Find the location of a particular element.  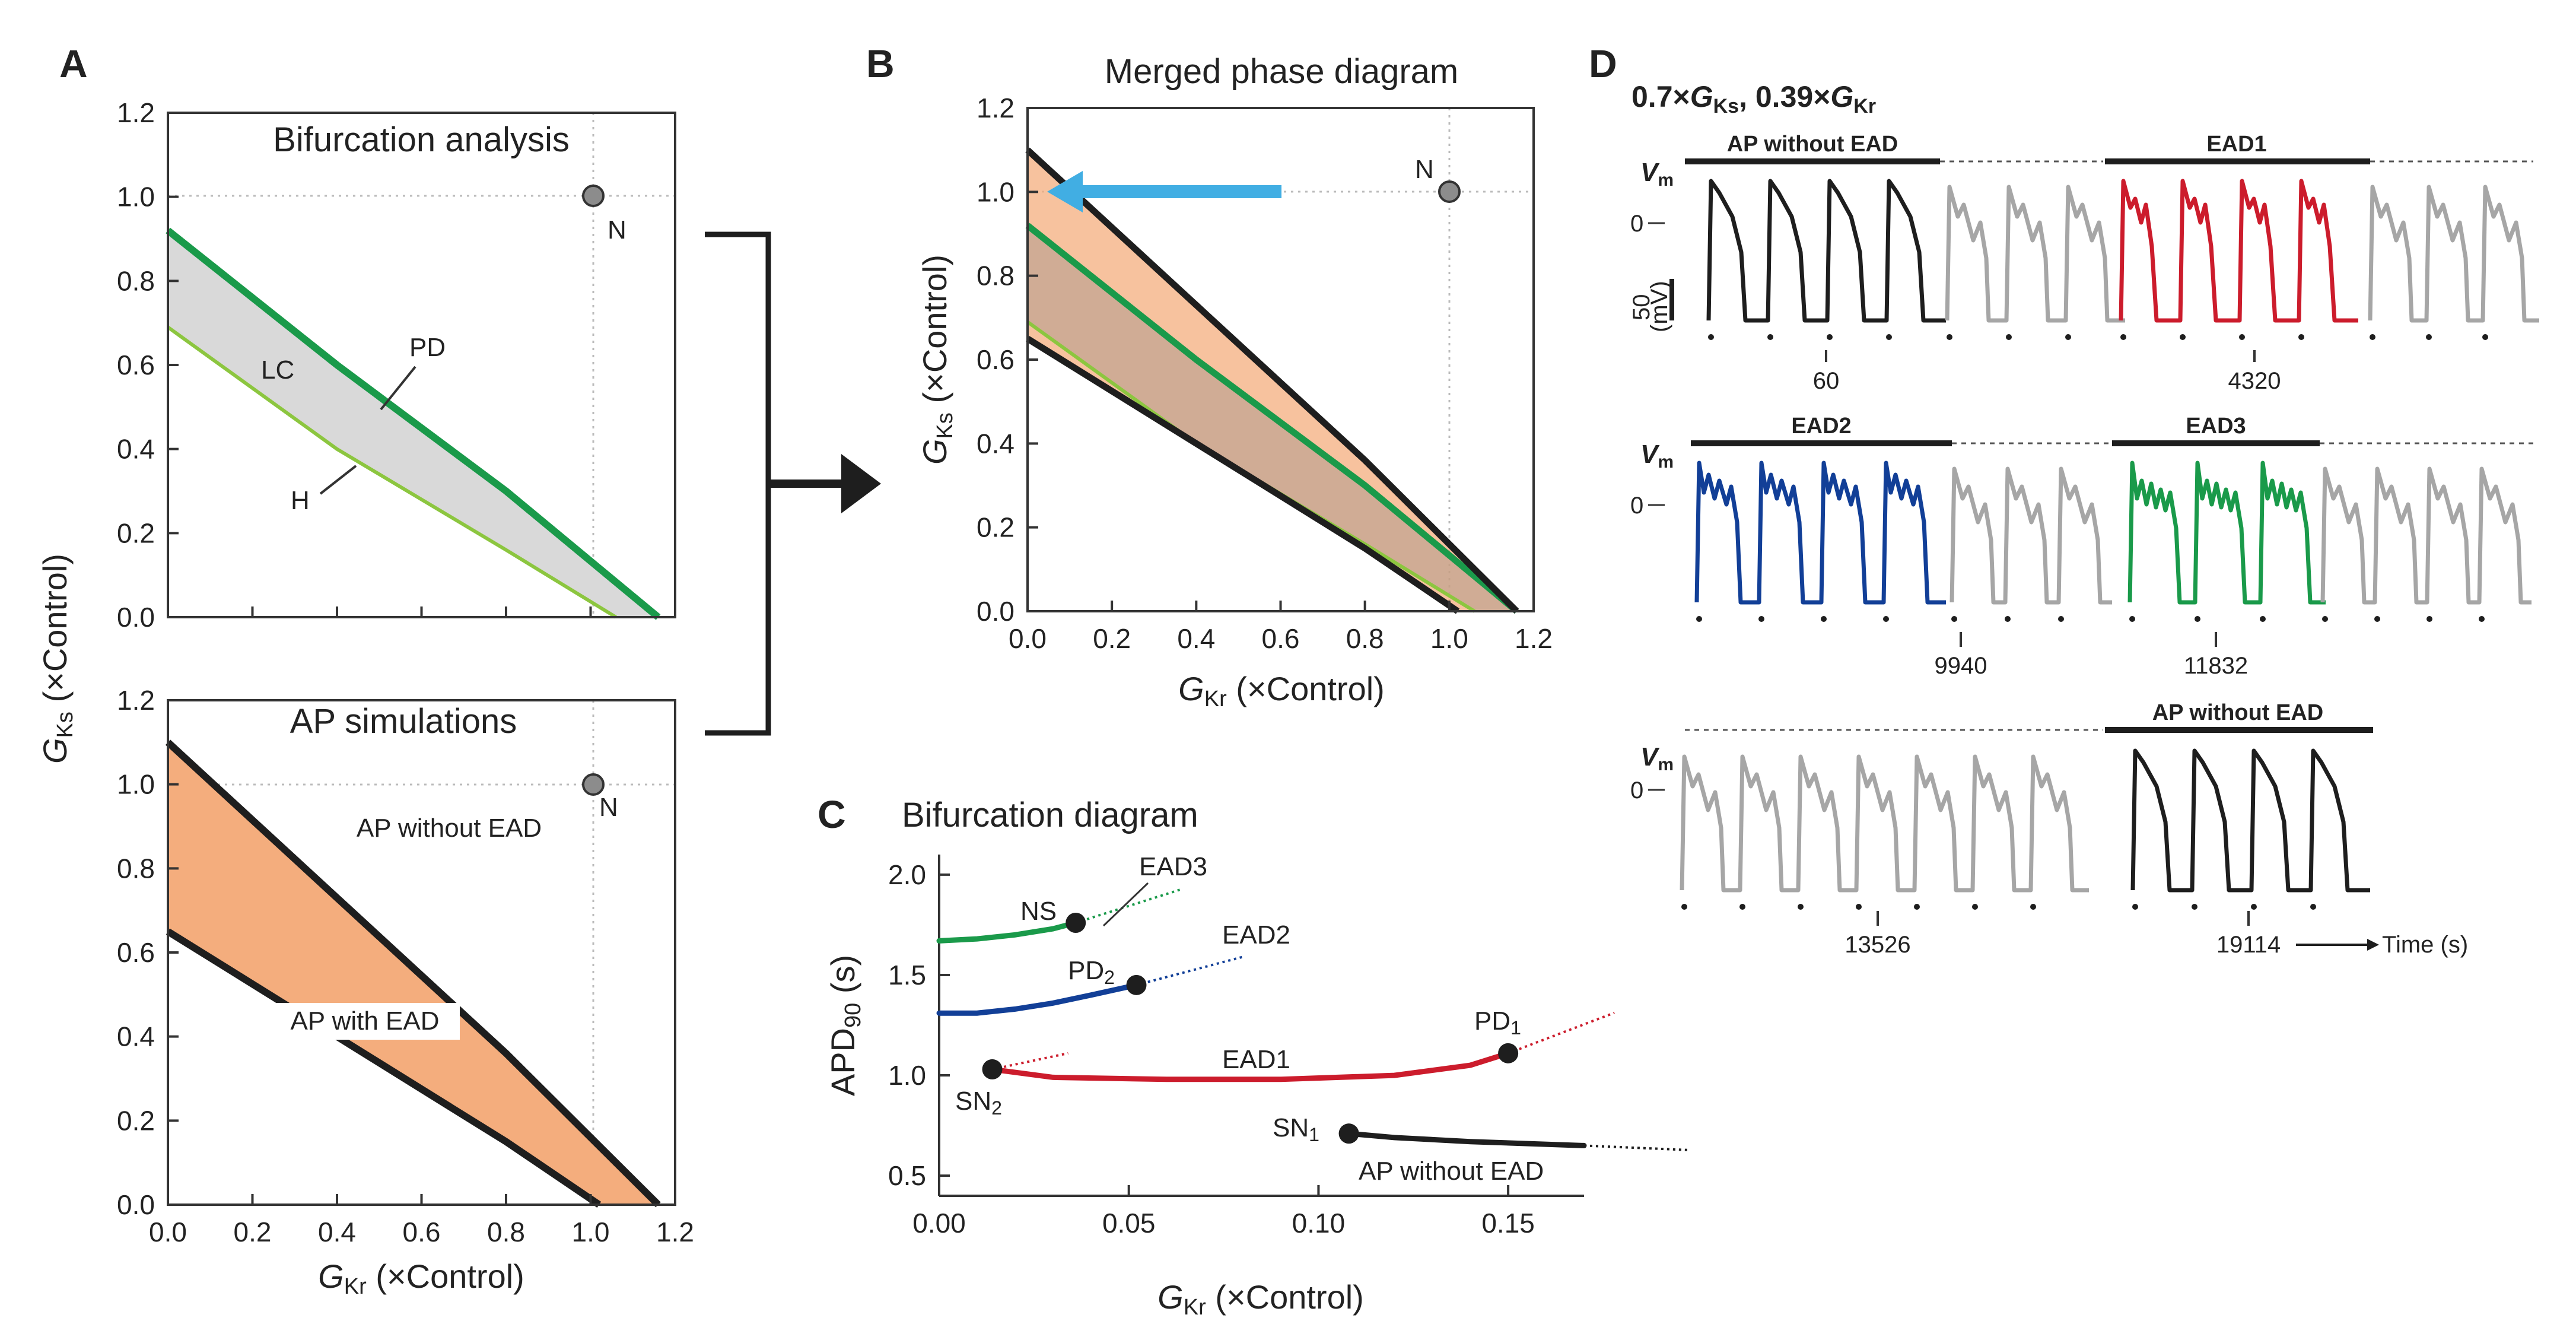

h-boundary-line is located at coordinates (392, 472).